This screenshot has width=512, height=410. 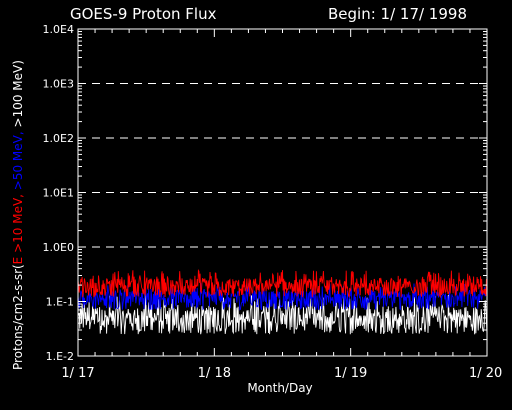 I want to click on y-axis-label-part: Protons/cm2-s-sr(, so click(x=18, y=317).